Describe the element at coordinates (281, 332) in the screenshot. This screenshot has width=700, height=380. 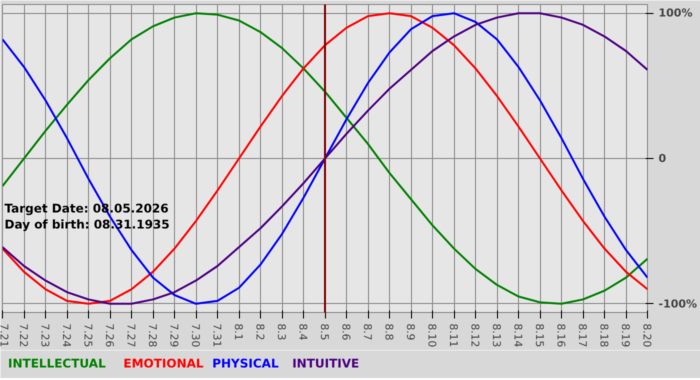
I see `x-tick-label: 8.3` at that location.